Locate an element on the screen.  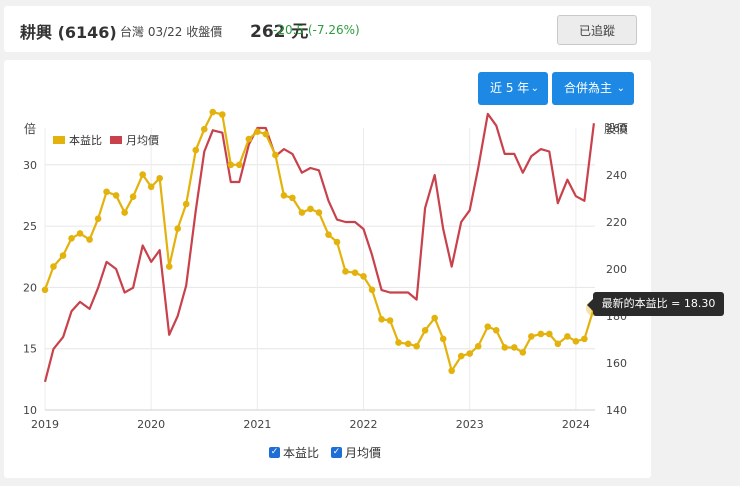
stock-name: 耕興 (6146) is located at coordinates (68, 32).